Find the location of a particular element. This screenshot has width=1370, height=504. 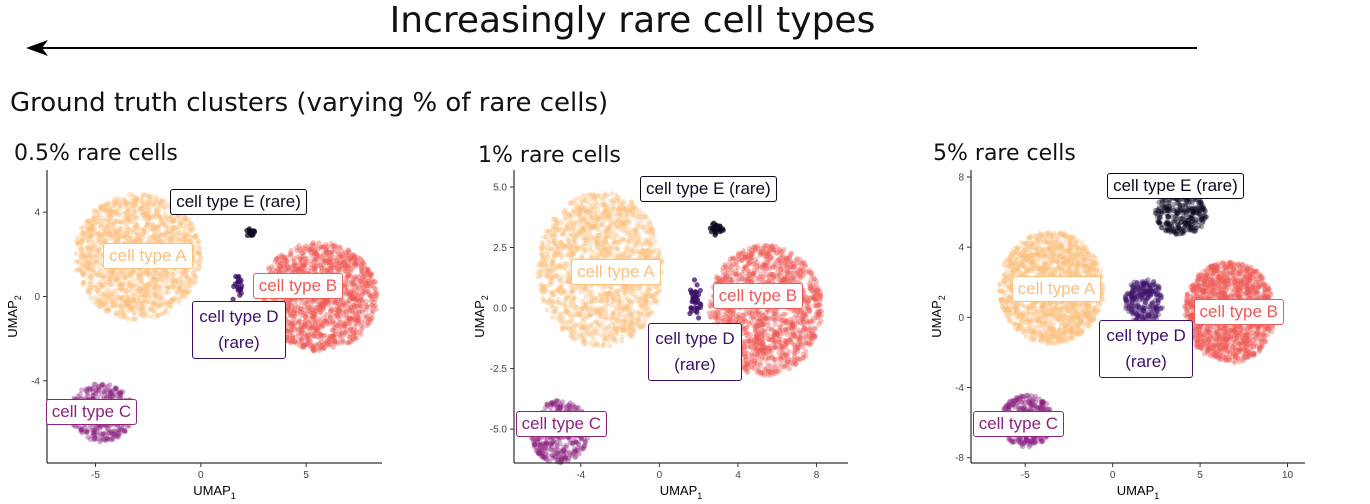

panel-title: 0.5% rare cells is located at coordinates (96, 153).